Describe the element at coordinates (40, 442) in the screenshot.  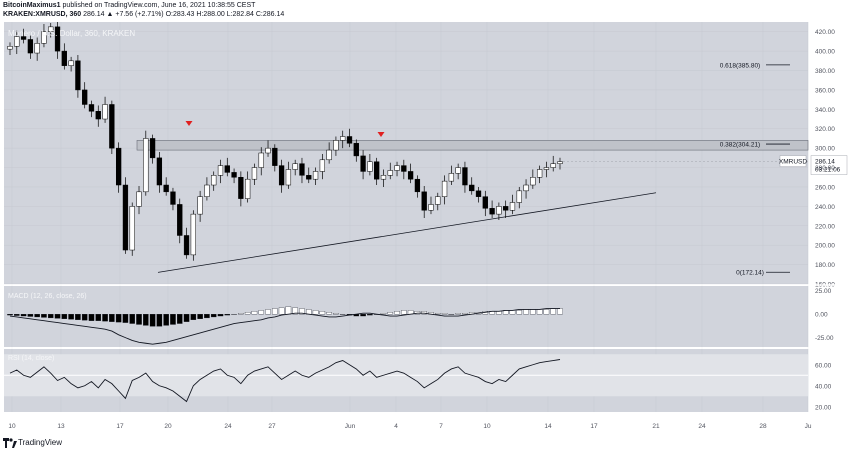
I see `tradingview-brand: TradingView` at that location.